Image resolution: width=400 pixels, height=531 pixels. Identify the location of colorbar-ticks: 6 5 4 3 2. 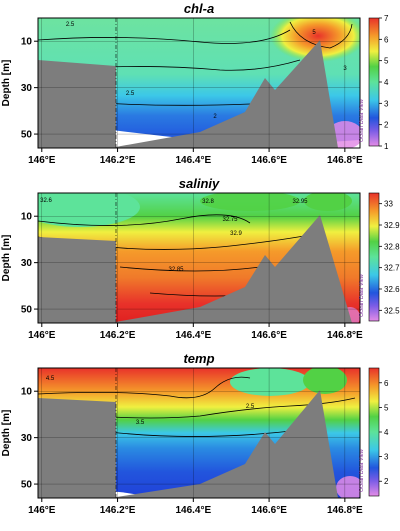
(384, 432).